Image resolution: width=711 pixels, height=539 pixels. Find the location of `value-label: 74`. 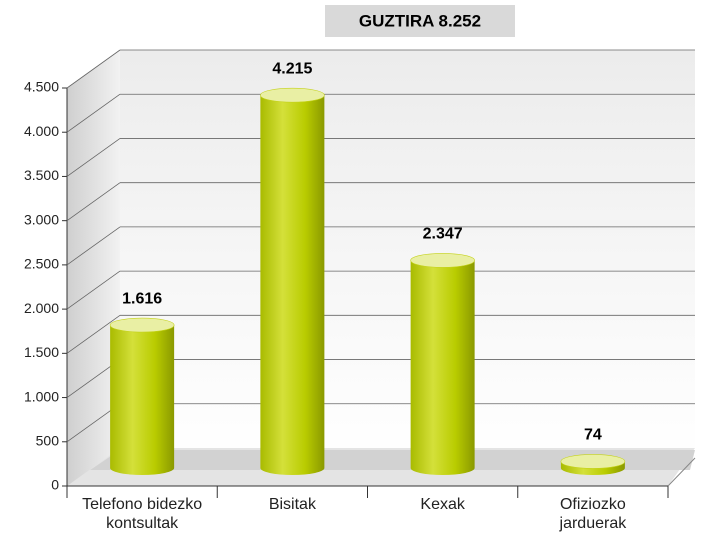

value-label: 74 is located at coordinates (593, 435).